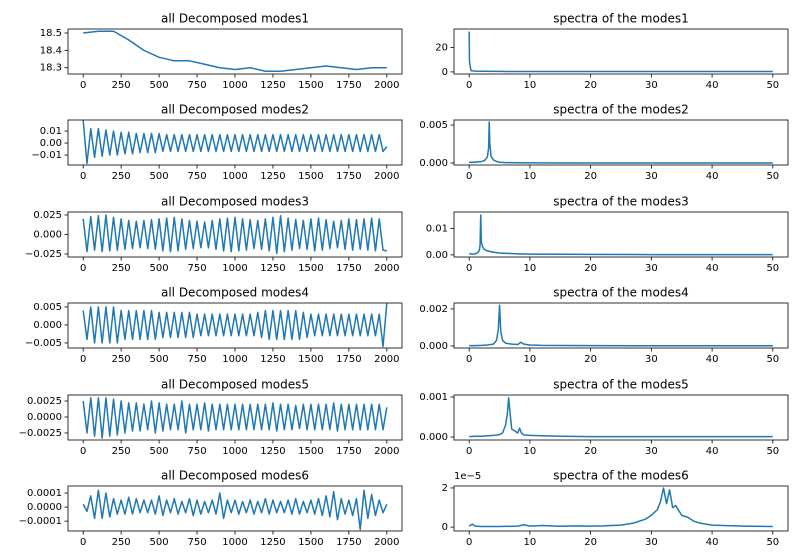 This screenshot has height=560, width=800. What do you see at coordinates (40, 521) in the screenshot?
I see `y-tick-label: −0.0001` at bounding box center [40, 521].